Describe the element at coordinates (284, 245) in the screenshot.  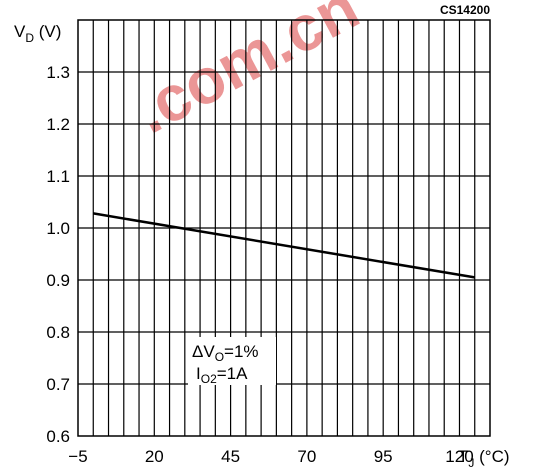
I see `series-line` at that location.